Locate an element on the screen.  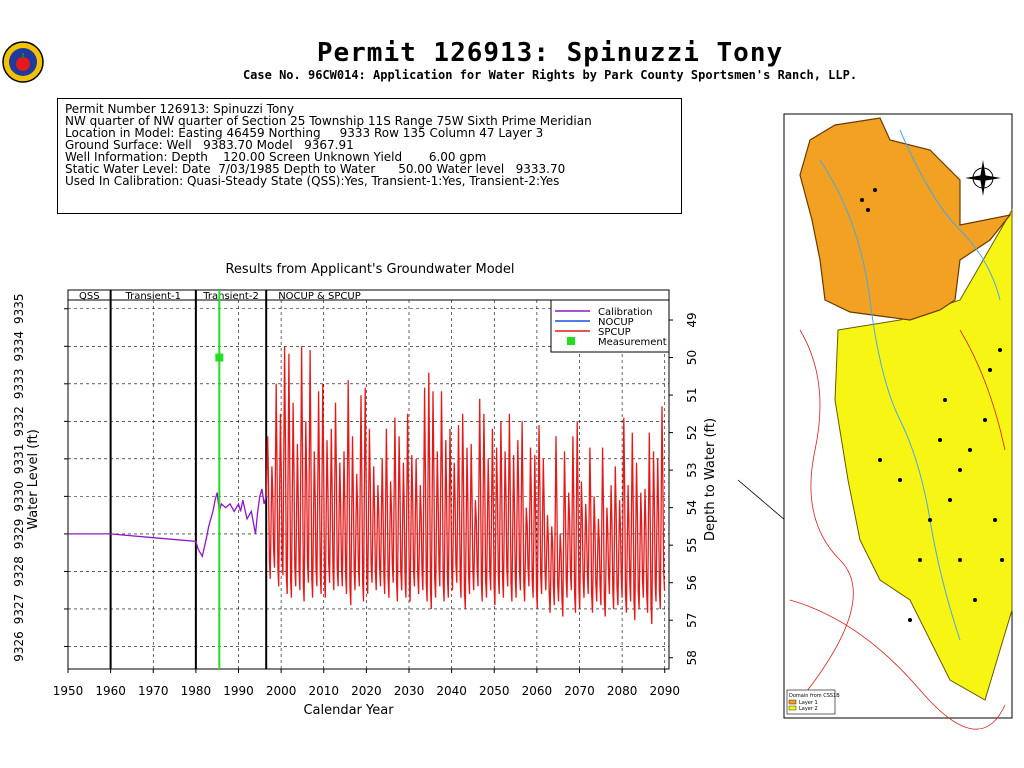
legend-label: Calibration is located at coordinates (625, 312).